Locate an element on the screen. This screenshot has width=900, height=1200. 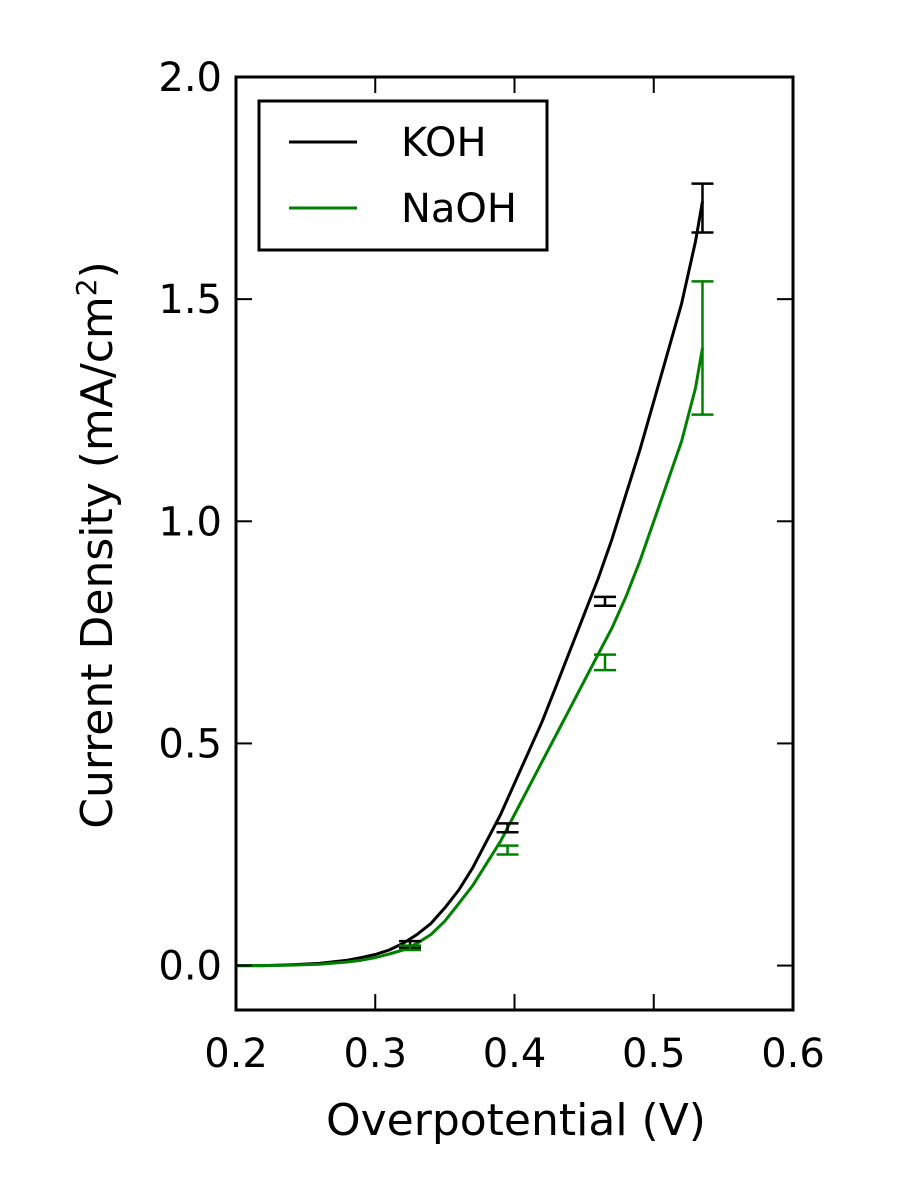
x-tick-label: 0.5 is located at coordinates (654, 1054).